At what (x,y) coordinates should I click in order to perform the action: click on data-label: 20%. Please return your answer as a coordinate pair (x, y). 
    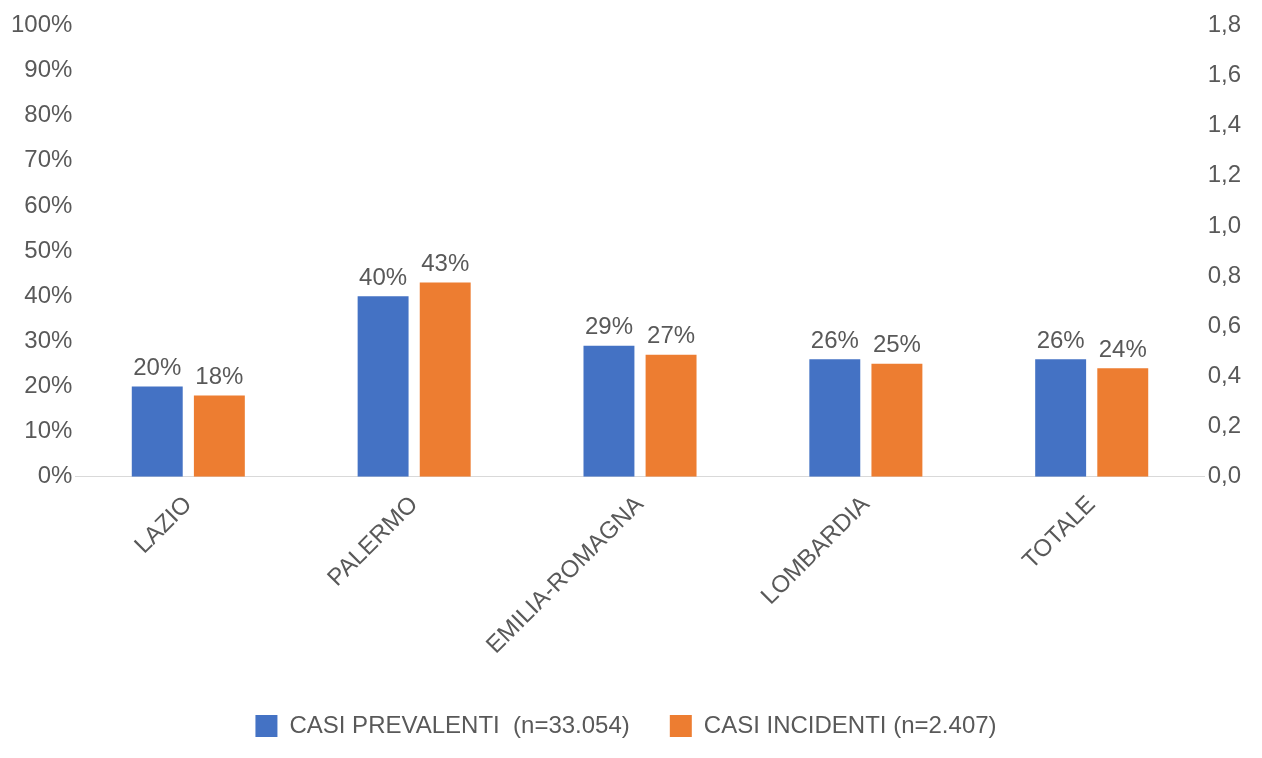
    Looking at the image, I should click on (157, 367).